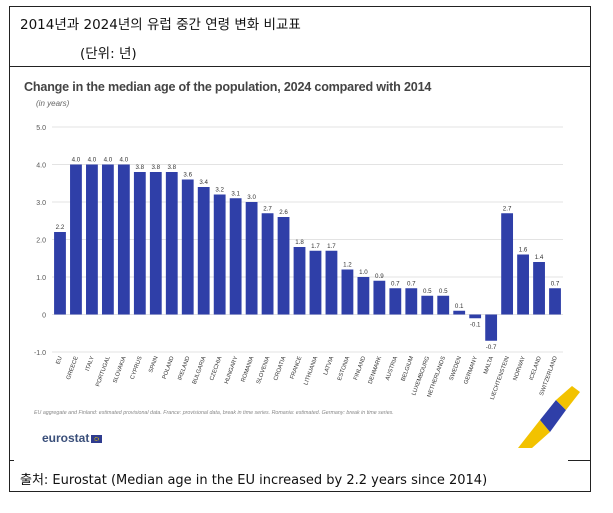 This screenshot has width=613, height=513. What do you see at coordinates (300, 37) in the screenshot?
I see `header-box: 2014년과 2024년의 유럽 중간 연령 변화 비교표 (단위: 년)` at bounding box center [300, 37].